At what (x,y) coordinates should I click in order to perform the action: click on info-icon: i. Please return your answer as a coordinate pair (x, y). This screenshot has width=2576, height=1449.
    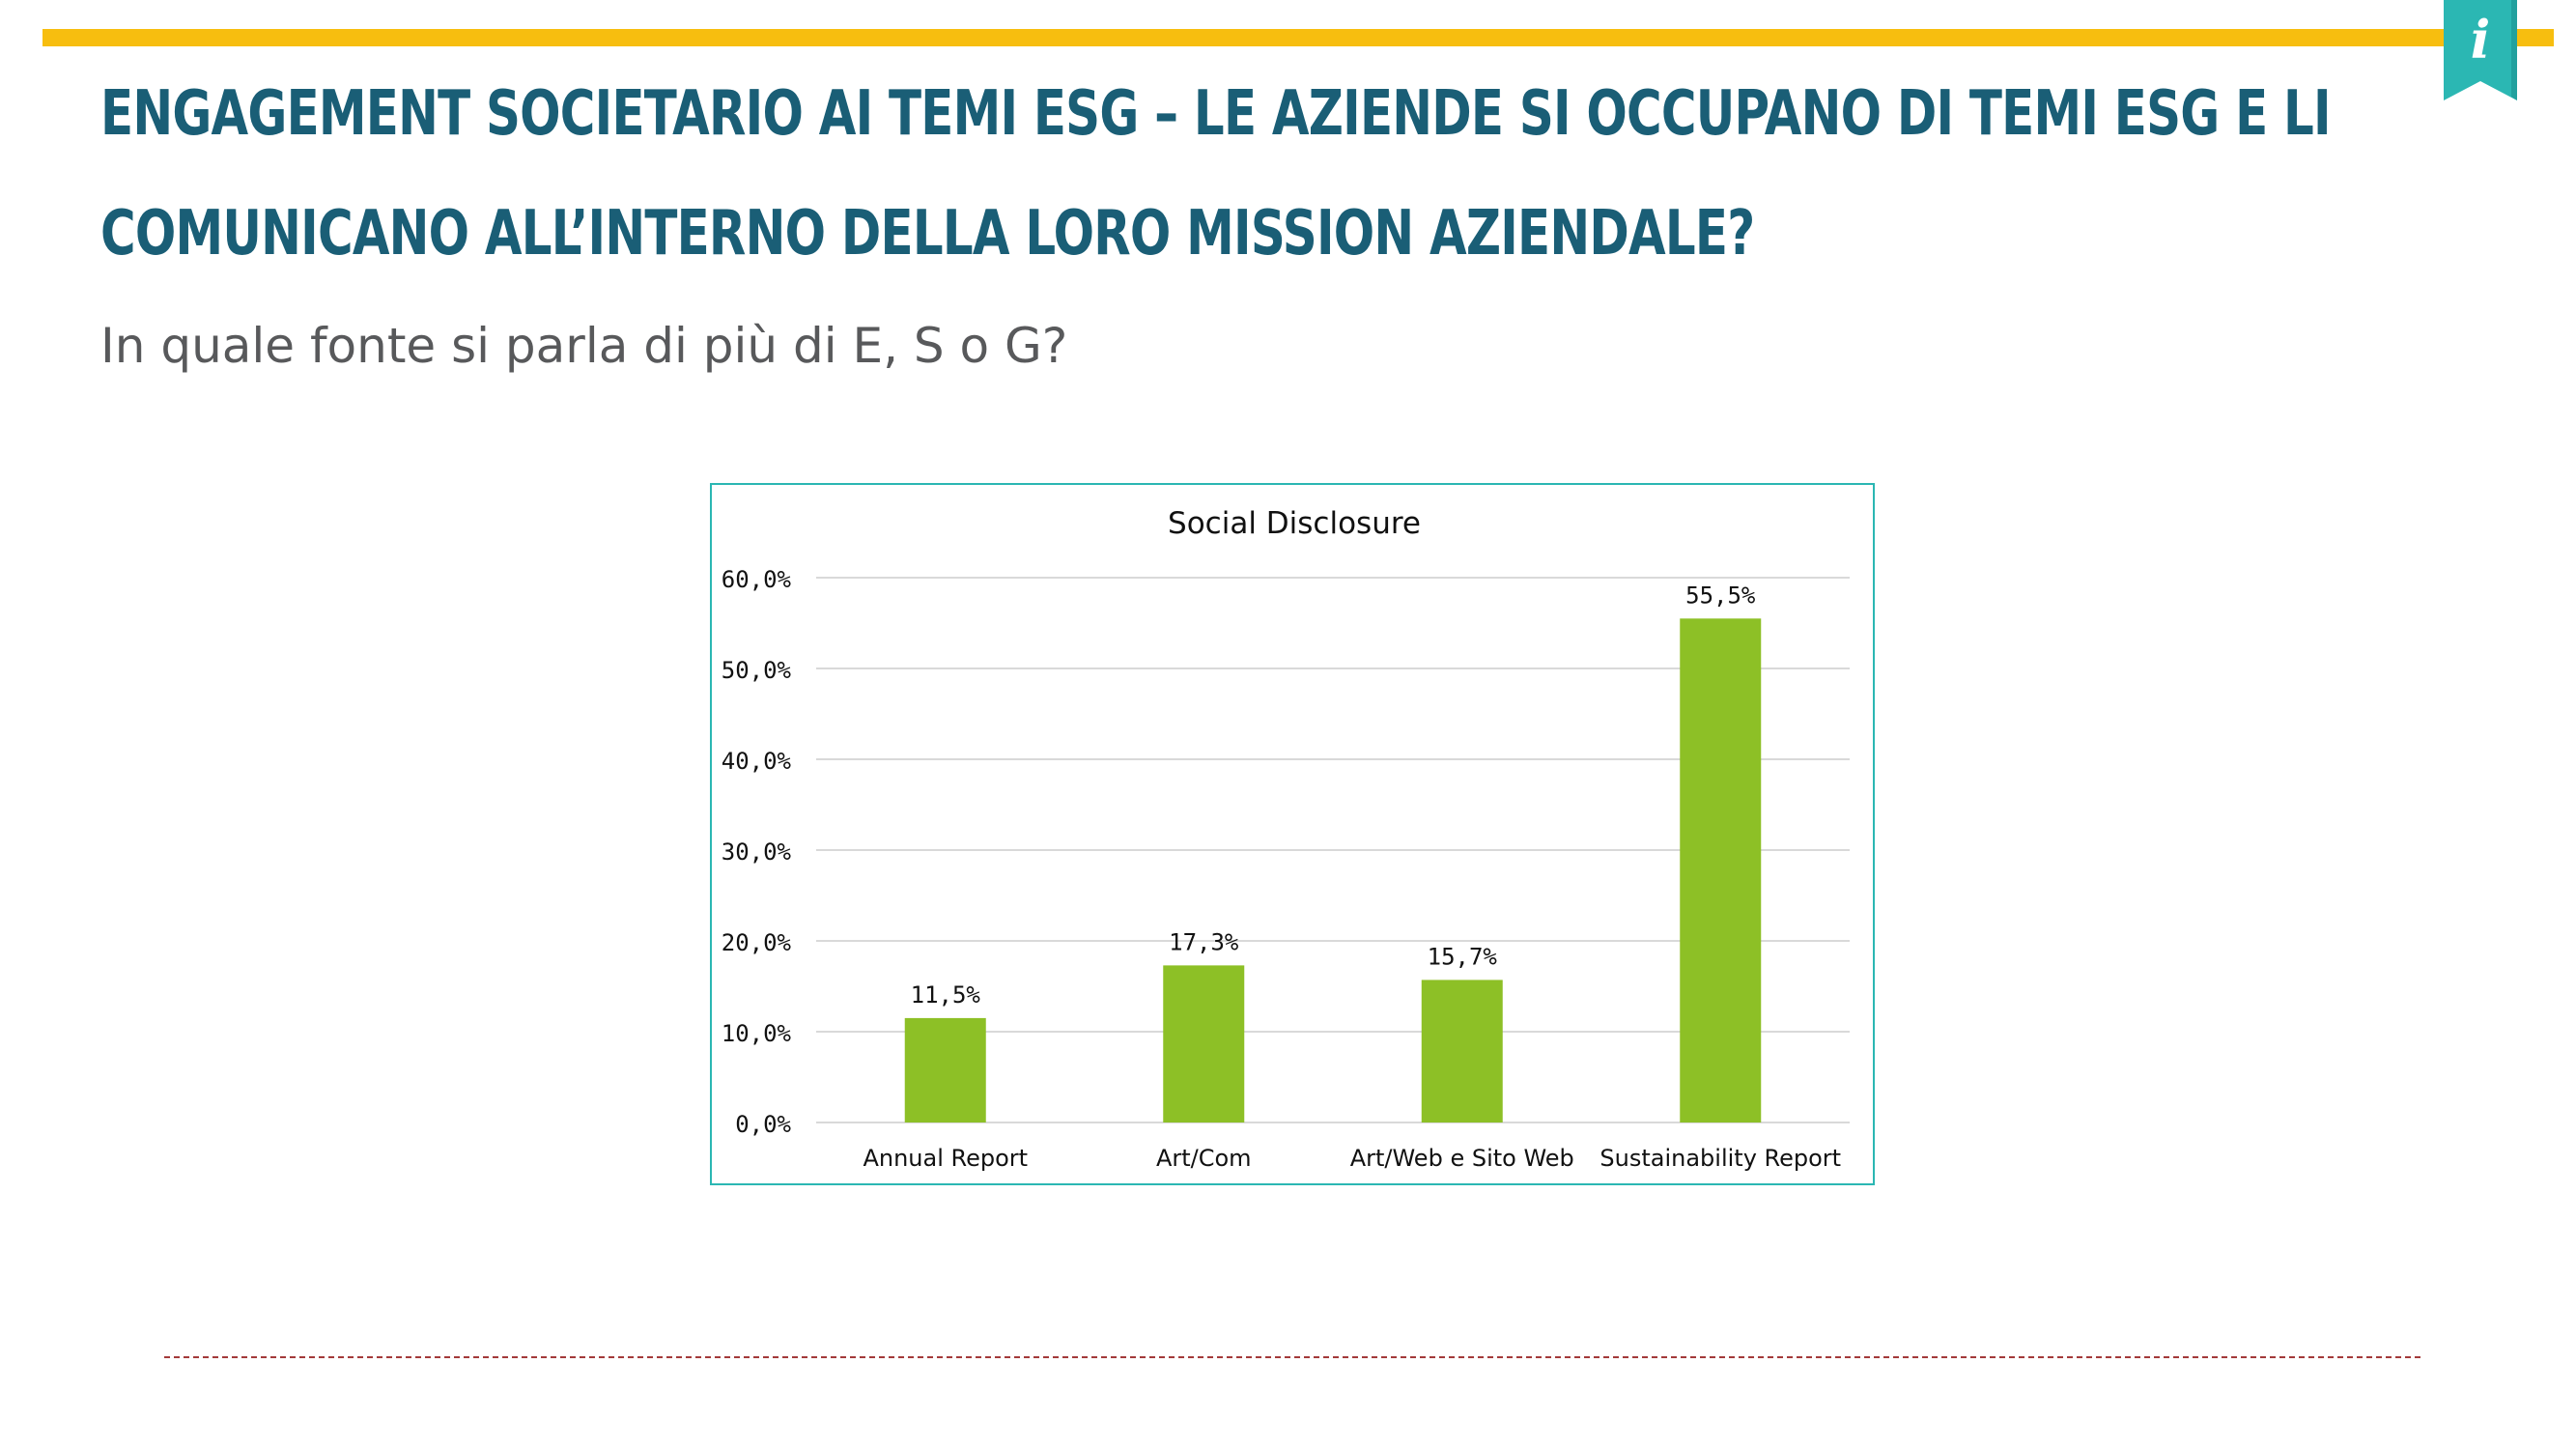
    Looking at the image, I should click on (2480, 50).